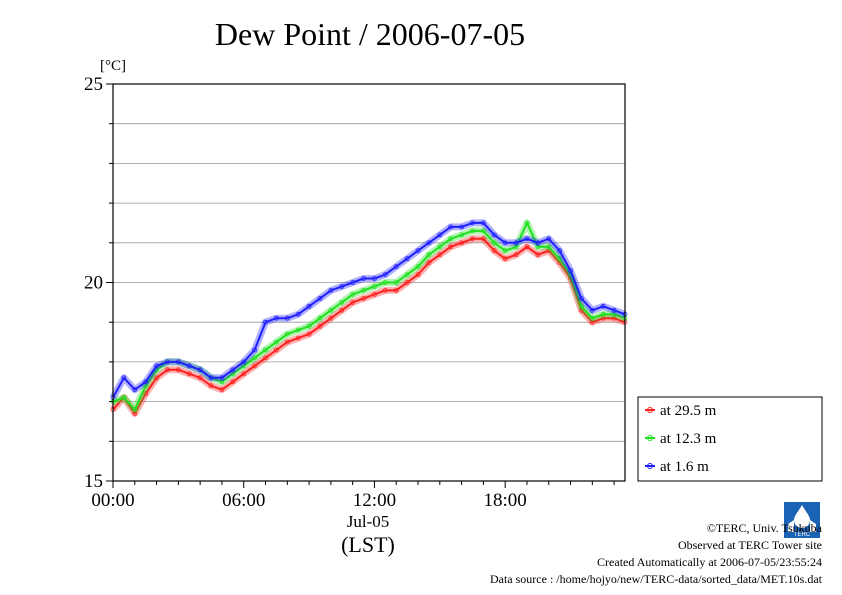  Describe the element at coordinates (802, 535) in the screenshot. I see `logo-text: TERC` at that location.